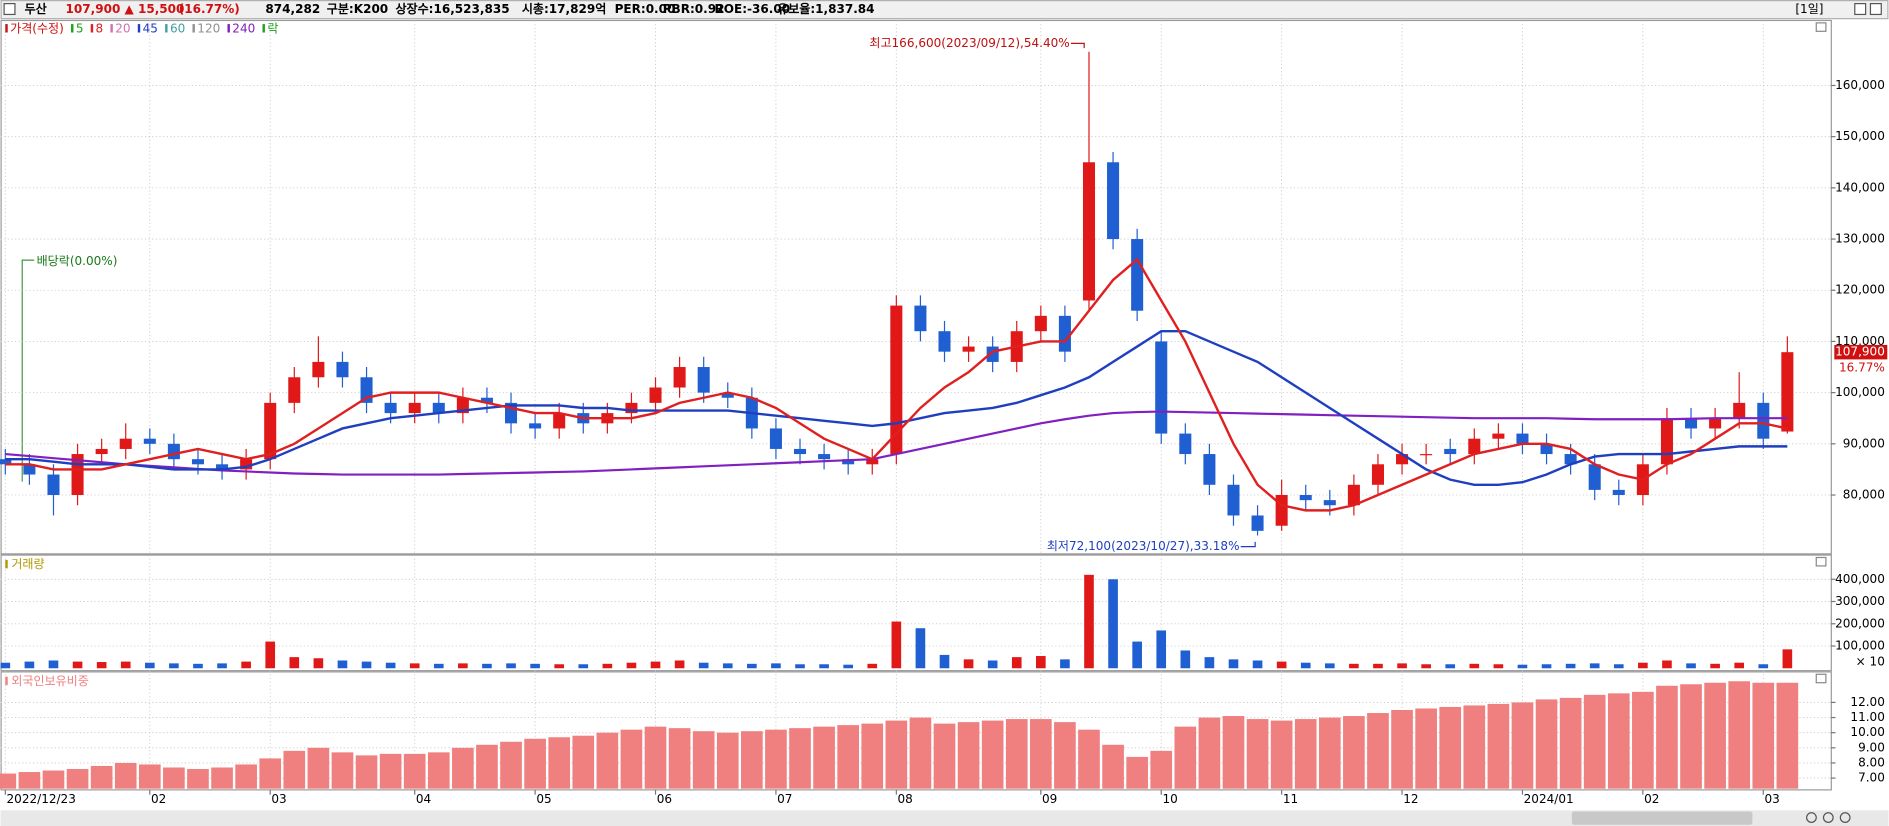 The width and height of the screenshot is (1889, 826). What do you see at coordinates (77, 261) in the screenshot?
I see `dividend-annotation: 배당락(0.00%)` at bounding box center [77, 261].